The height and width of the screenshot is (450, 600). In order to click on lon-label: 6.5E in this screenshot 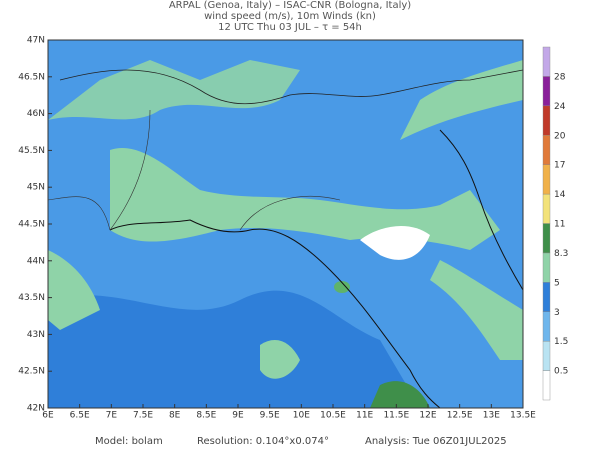, I will do `click(80, 416)`.